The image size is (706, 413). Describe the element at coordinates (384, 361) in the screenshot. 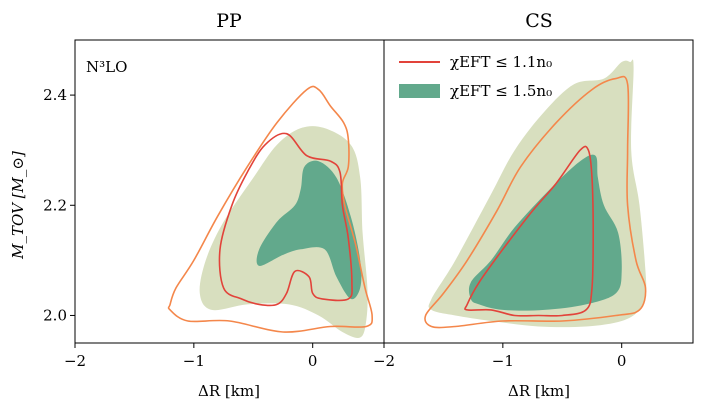

I see `cs-x-tick-label: −2` at that location.